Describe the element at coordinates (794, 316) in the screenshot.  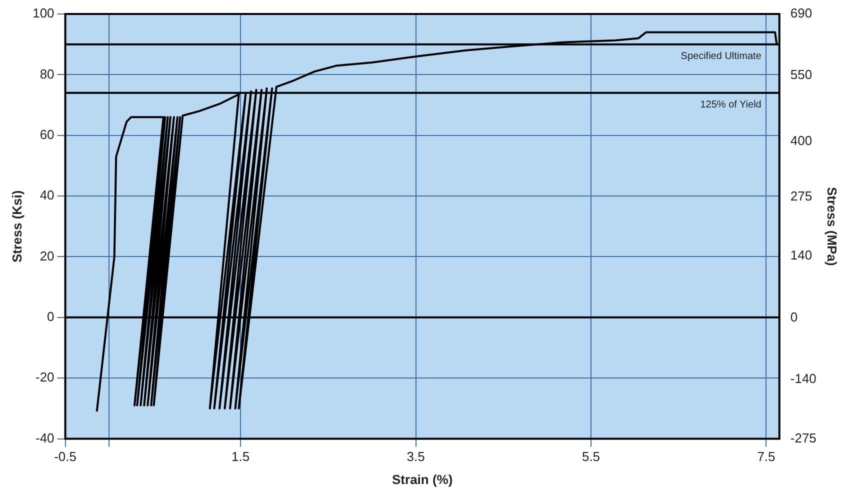
I see `y2-tick-label: 0` at that location.